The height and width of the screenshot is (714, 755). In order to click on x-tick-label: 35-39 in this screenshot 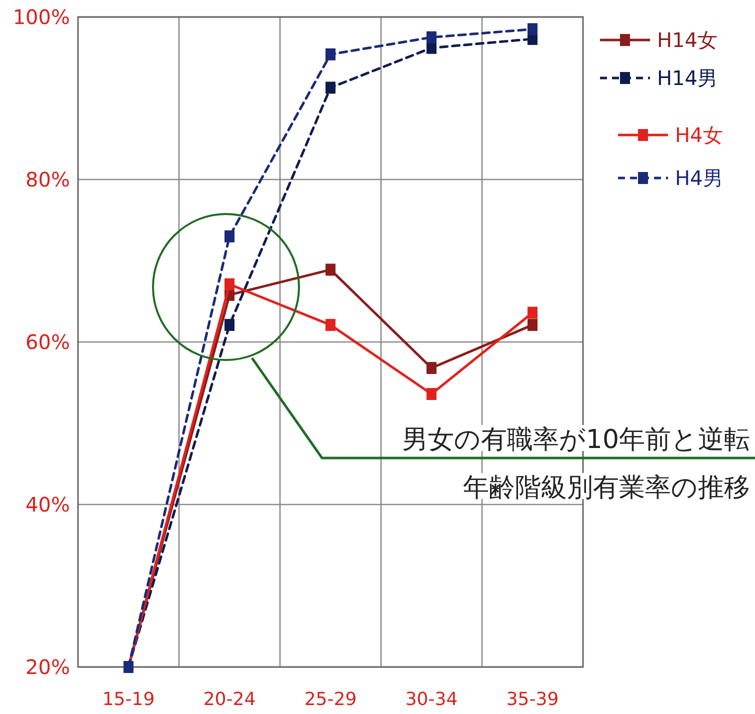, I will do `click(532, 699)`.